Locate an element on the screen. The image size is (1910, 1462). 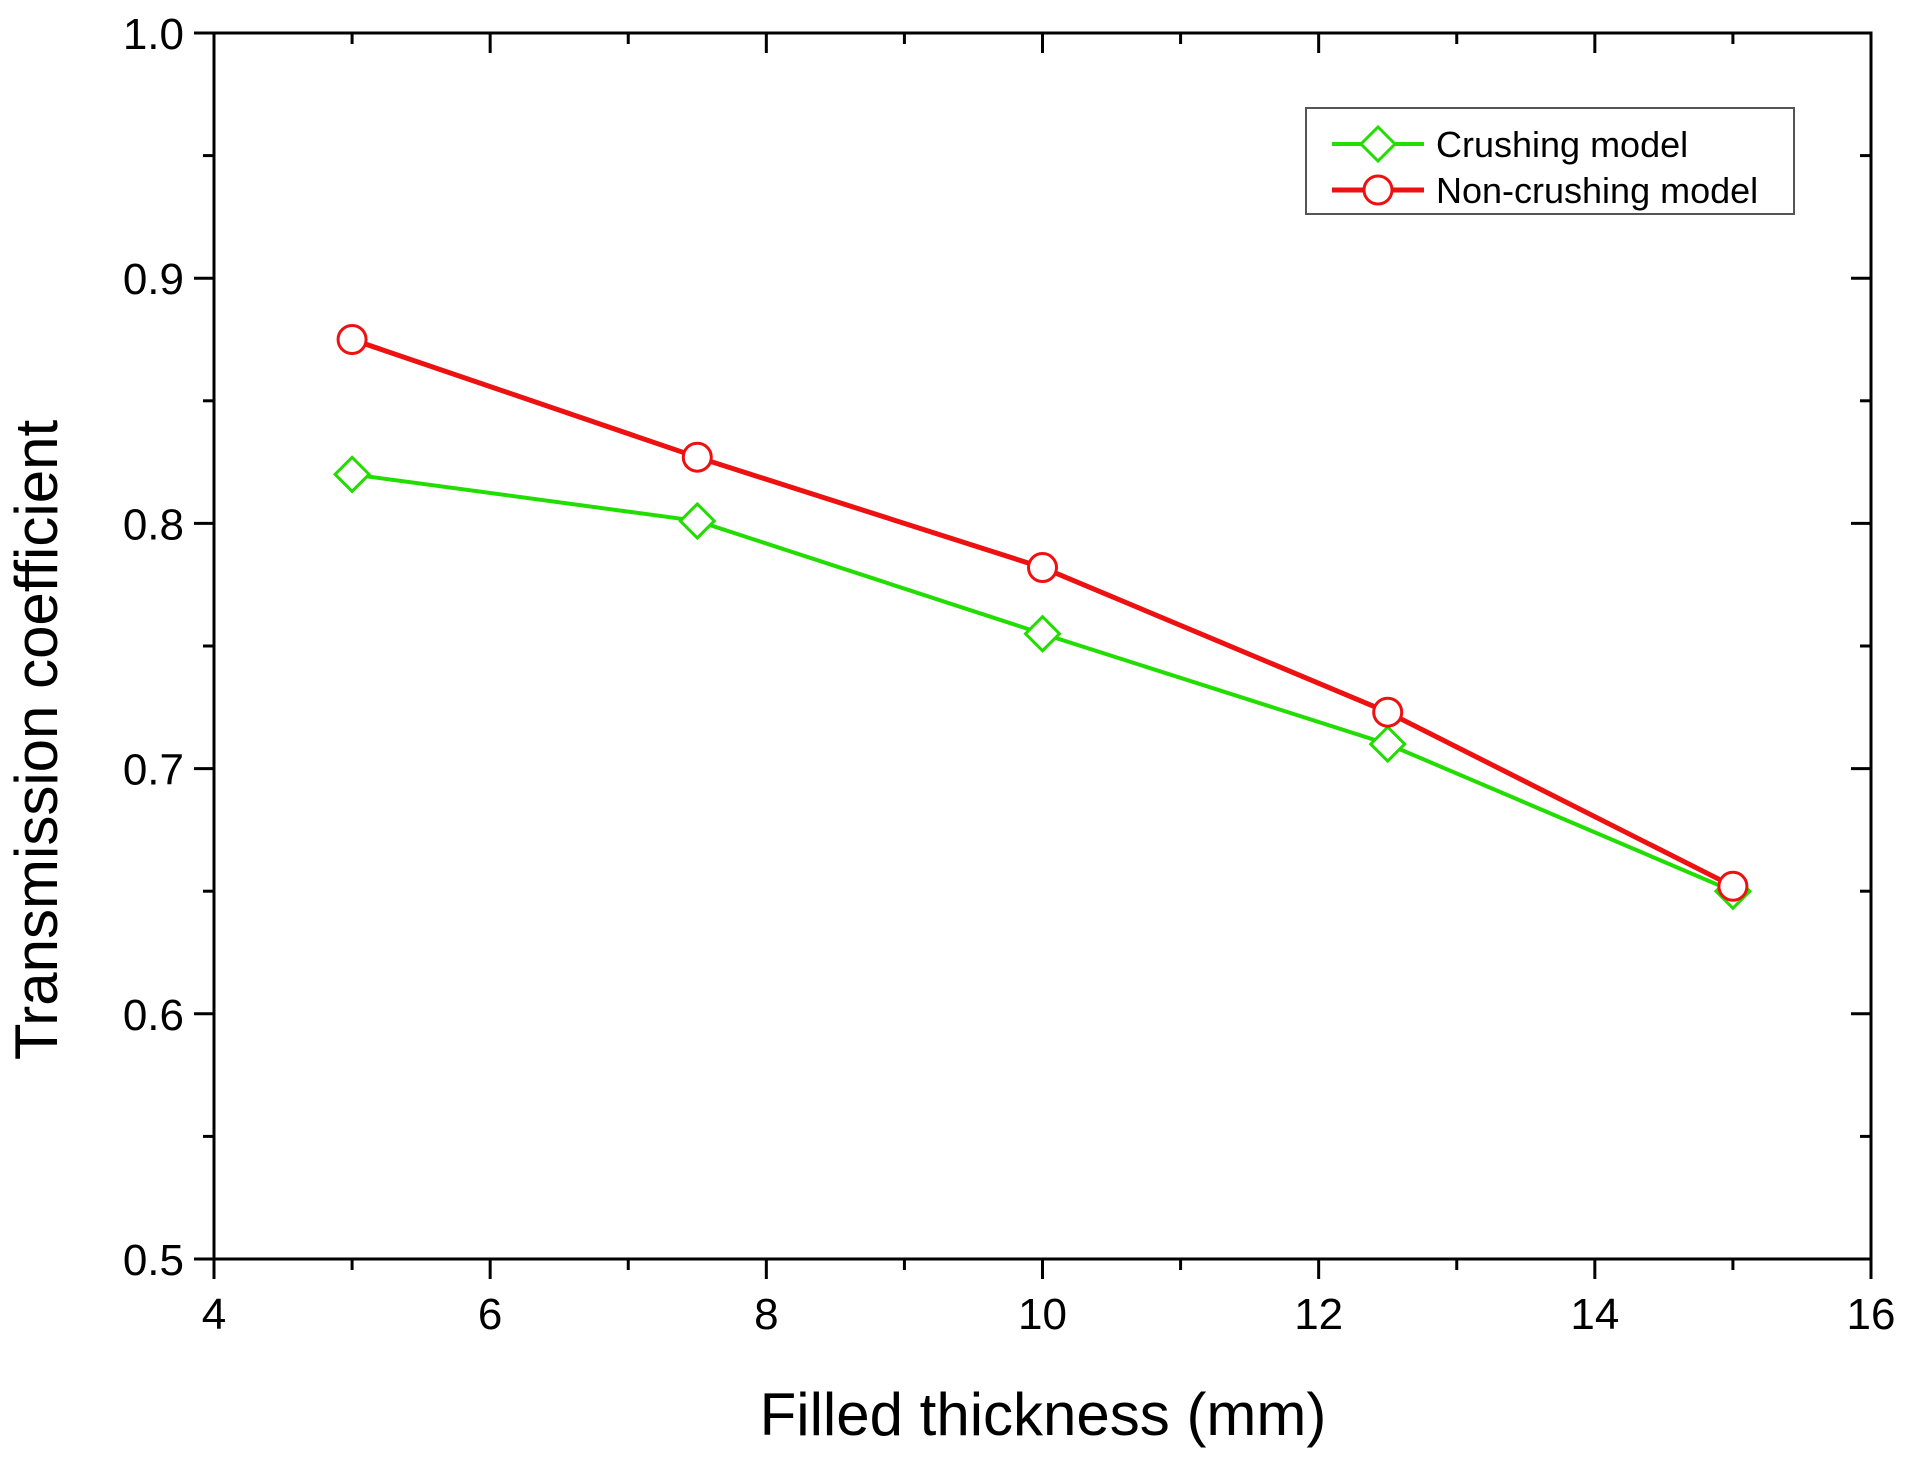
x-tick-label: 6 is located at coordinates (490, 1314).